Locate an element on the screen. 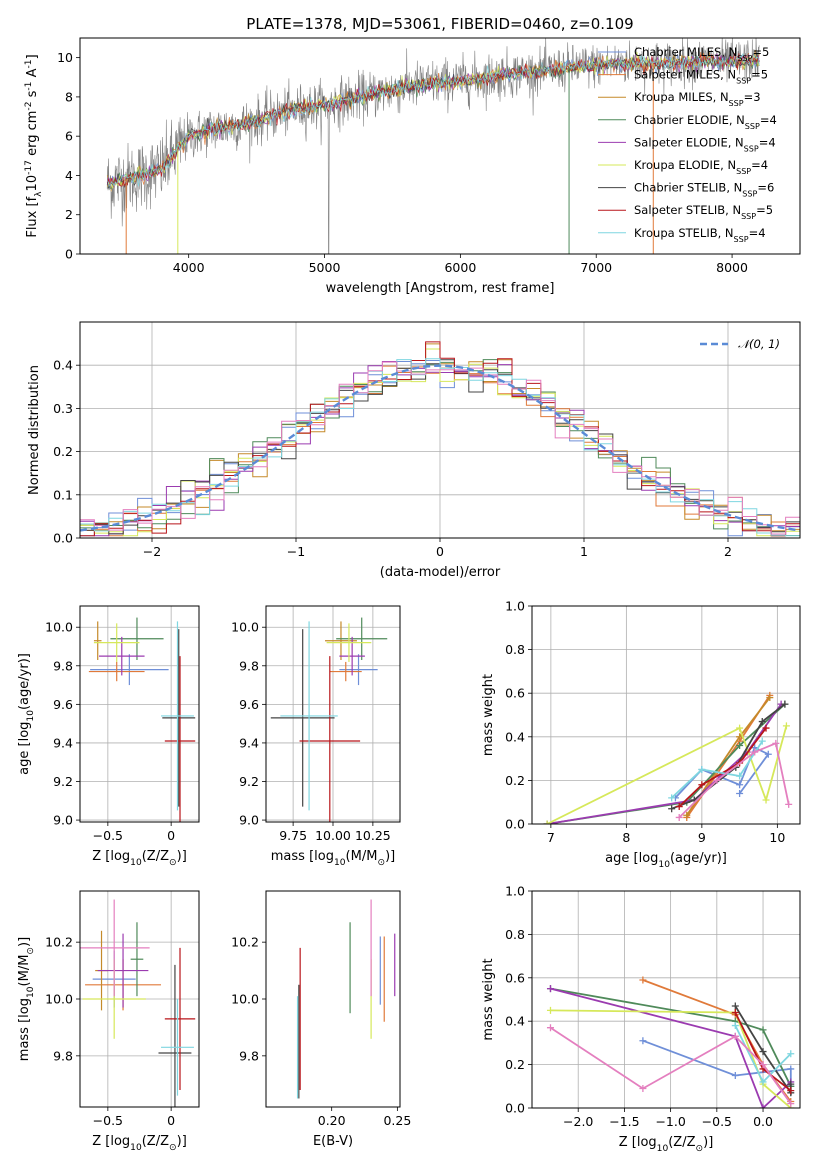 This screenshot has height=1170, width=819. y-tick-label: 9.0 is located at coordinates (249, 820).